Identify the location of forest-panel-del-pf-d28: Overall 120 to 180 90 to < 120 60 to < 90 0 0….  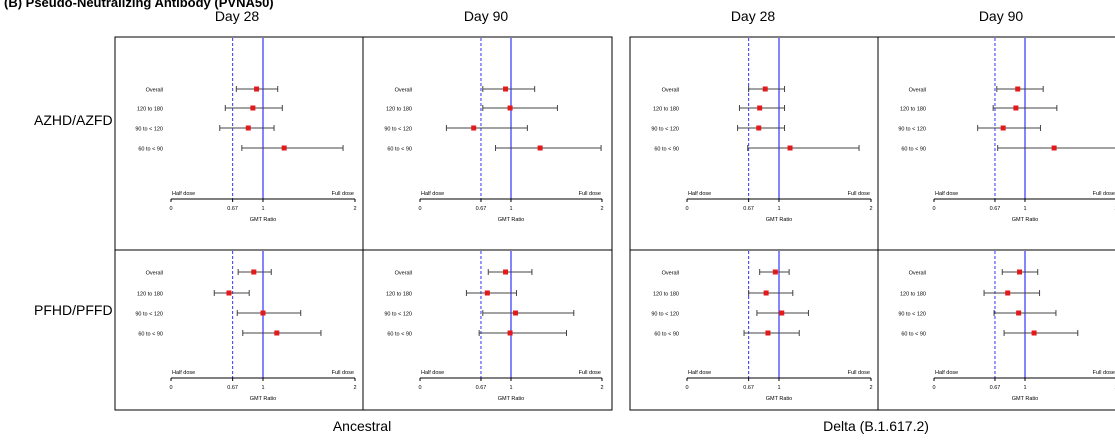
(754, 330).